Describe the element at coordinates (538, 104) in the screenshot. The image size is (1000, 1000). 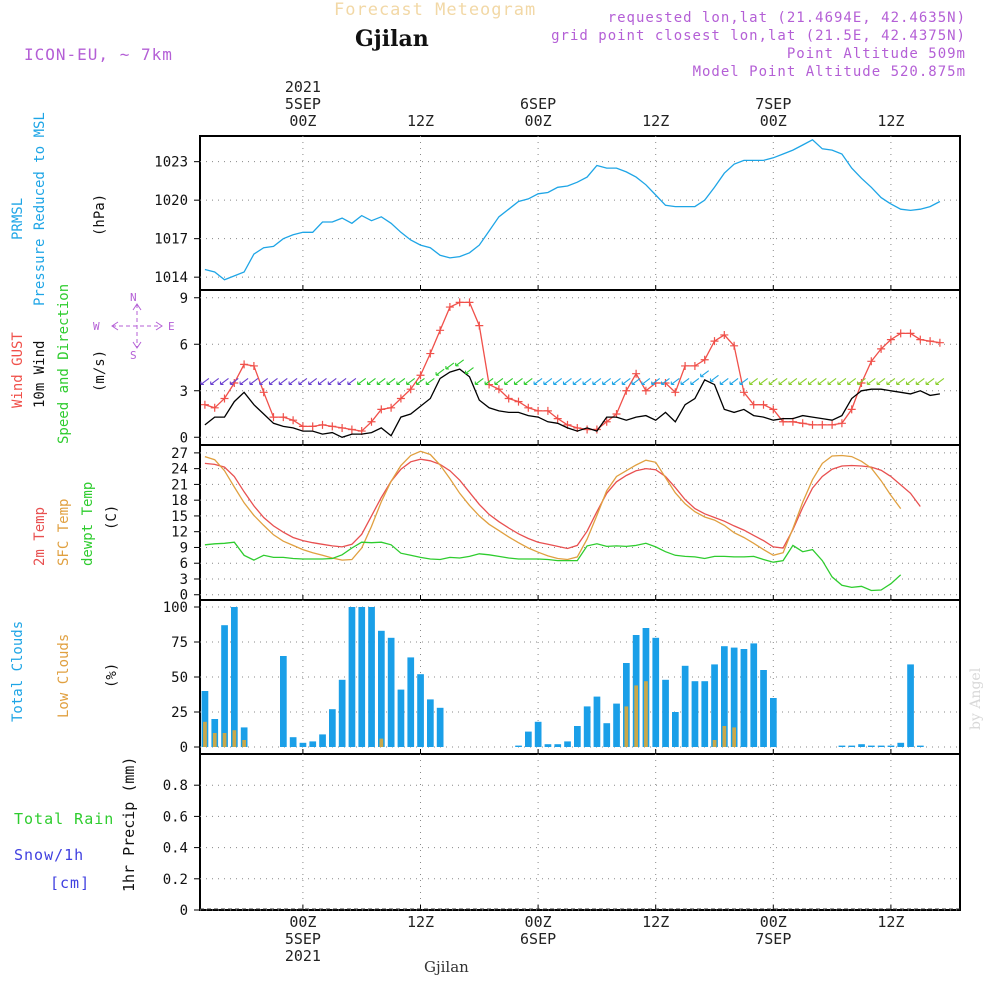
I see `time-label-line: 6SEP` at that location.